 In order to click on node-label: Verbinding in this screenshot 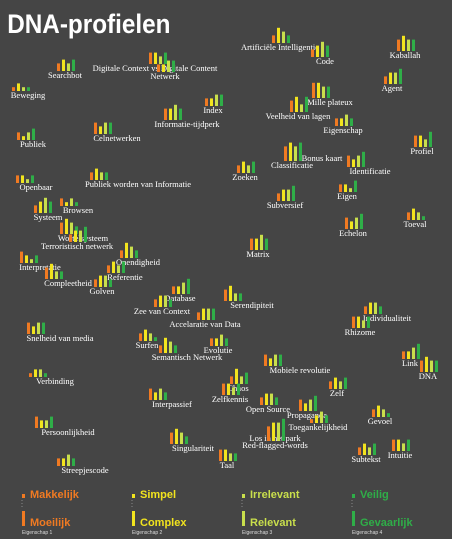, I will do `click(55, 381)`.